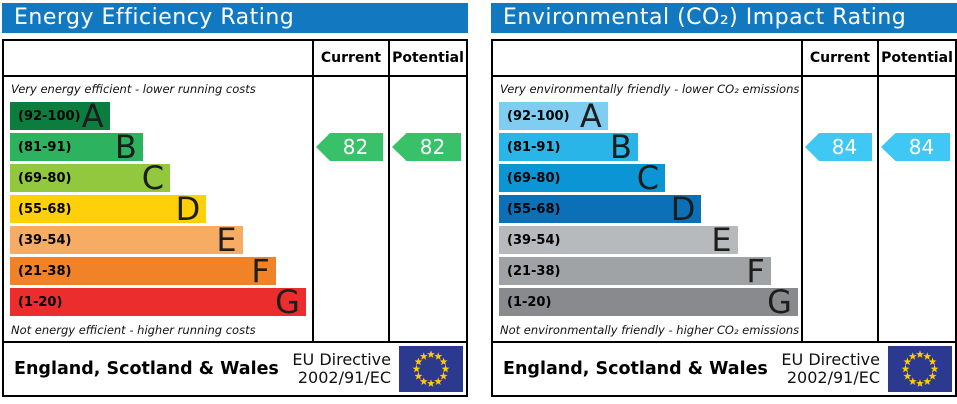 The height and width of the screenshot is (404, 957). Describe the element at coordinates (838, 147) in the screenshot. I see `current-rating-arrow: 84` at that location.